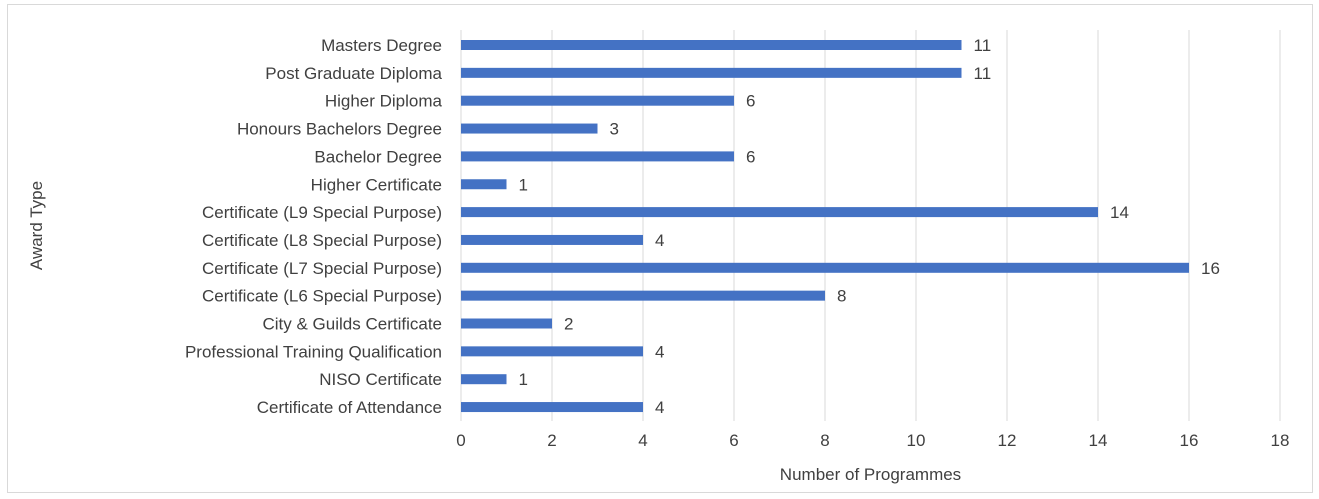 The width and height of the screenshot is (1319, 499). I want to click on data-label: 16, so click(1210, 268).